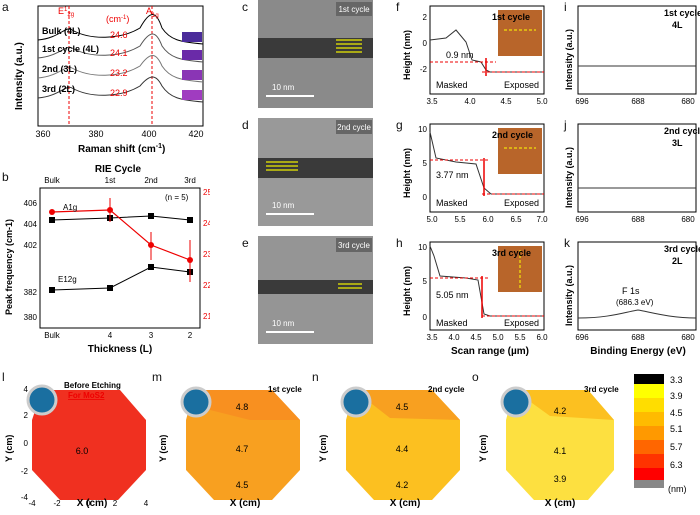 The image size is (700, 515). Describe the element at coordinates (31, 317) in the screenshot. I see `b-ytick: 380` at that location.